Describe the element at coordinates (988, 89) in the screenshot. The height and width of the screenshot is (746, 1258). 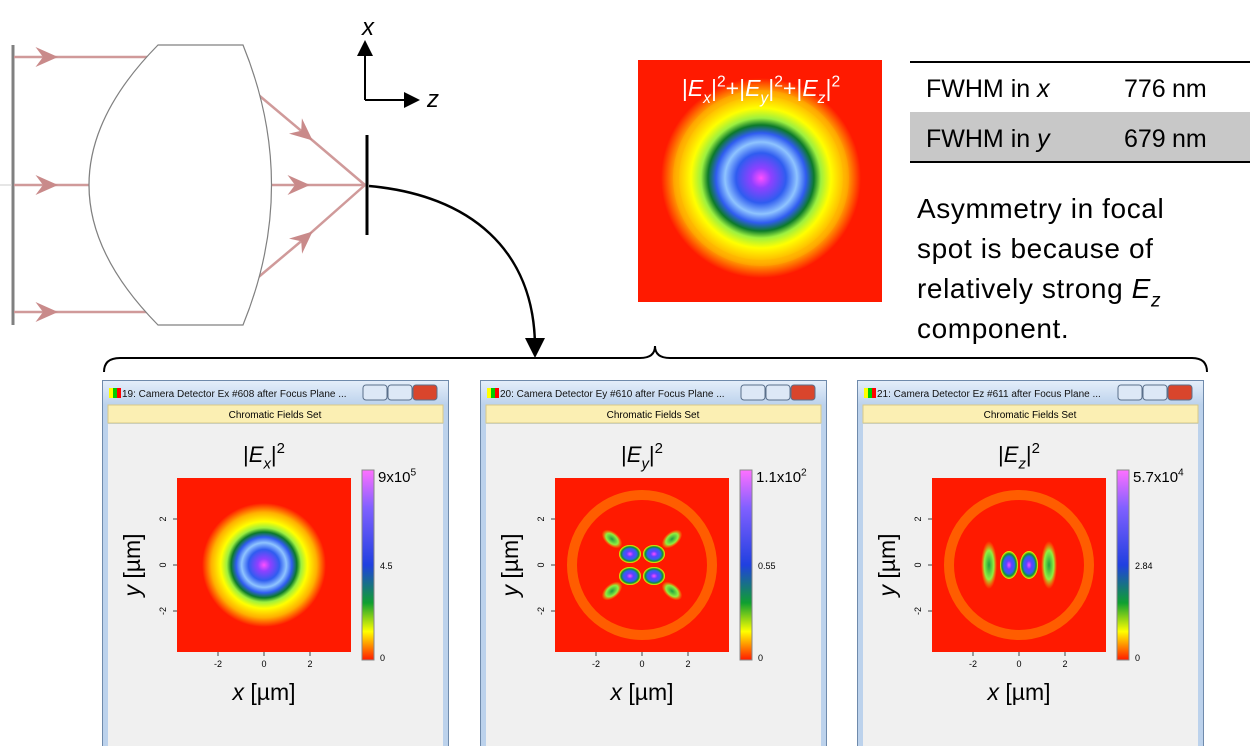
I see `row-label: FWHM in x` at that location.